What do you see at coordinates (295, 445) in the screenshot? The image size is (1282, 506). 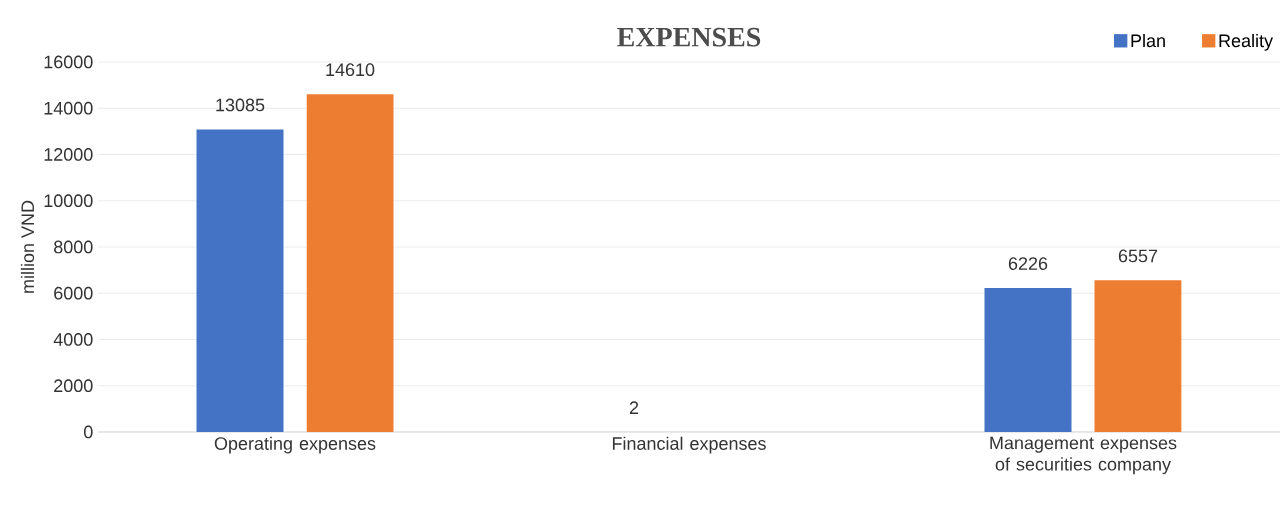 I see `x-tick-label: Operating expenses` at bounding box center [295, 445].